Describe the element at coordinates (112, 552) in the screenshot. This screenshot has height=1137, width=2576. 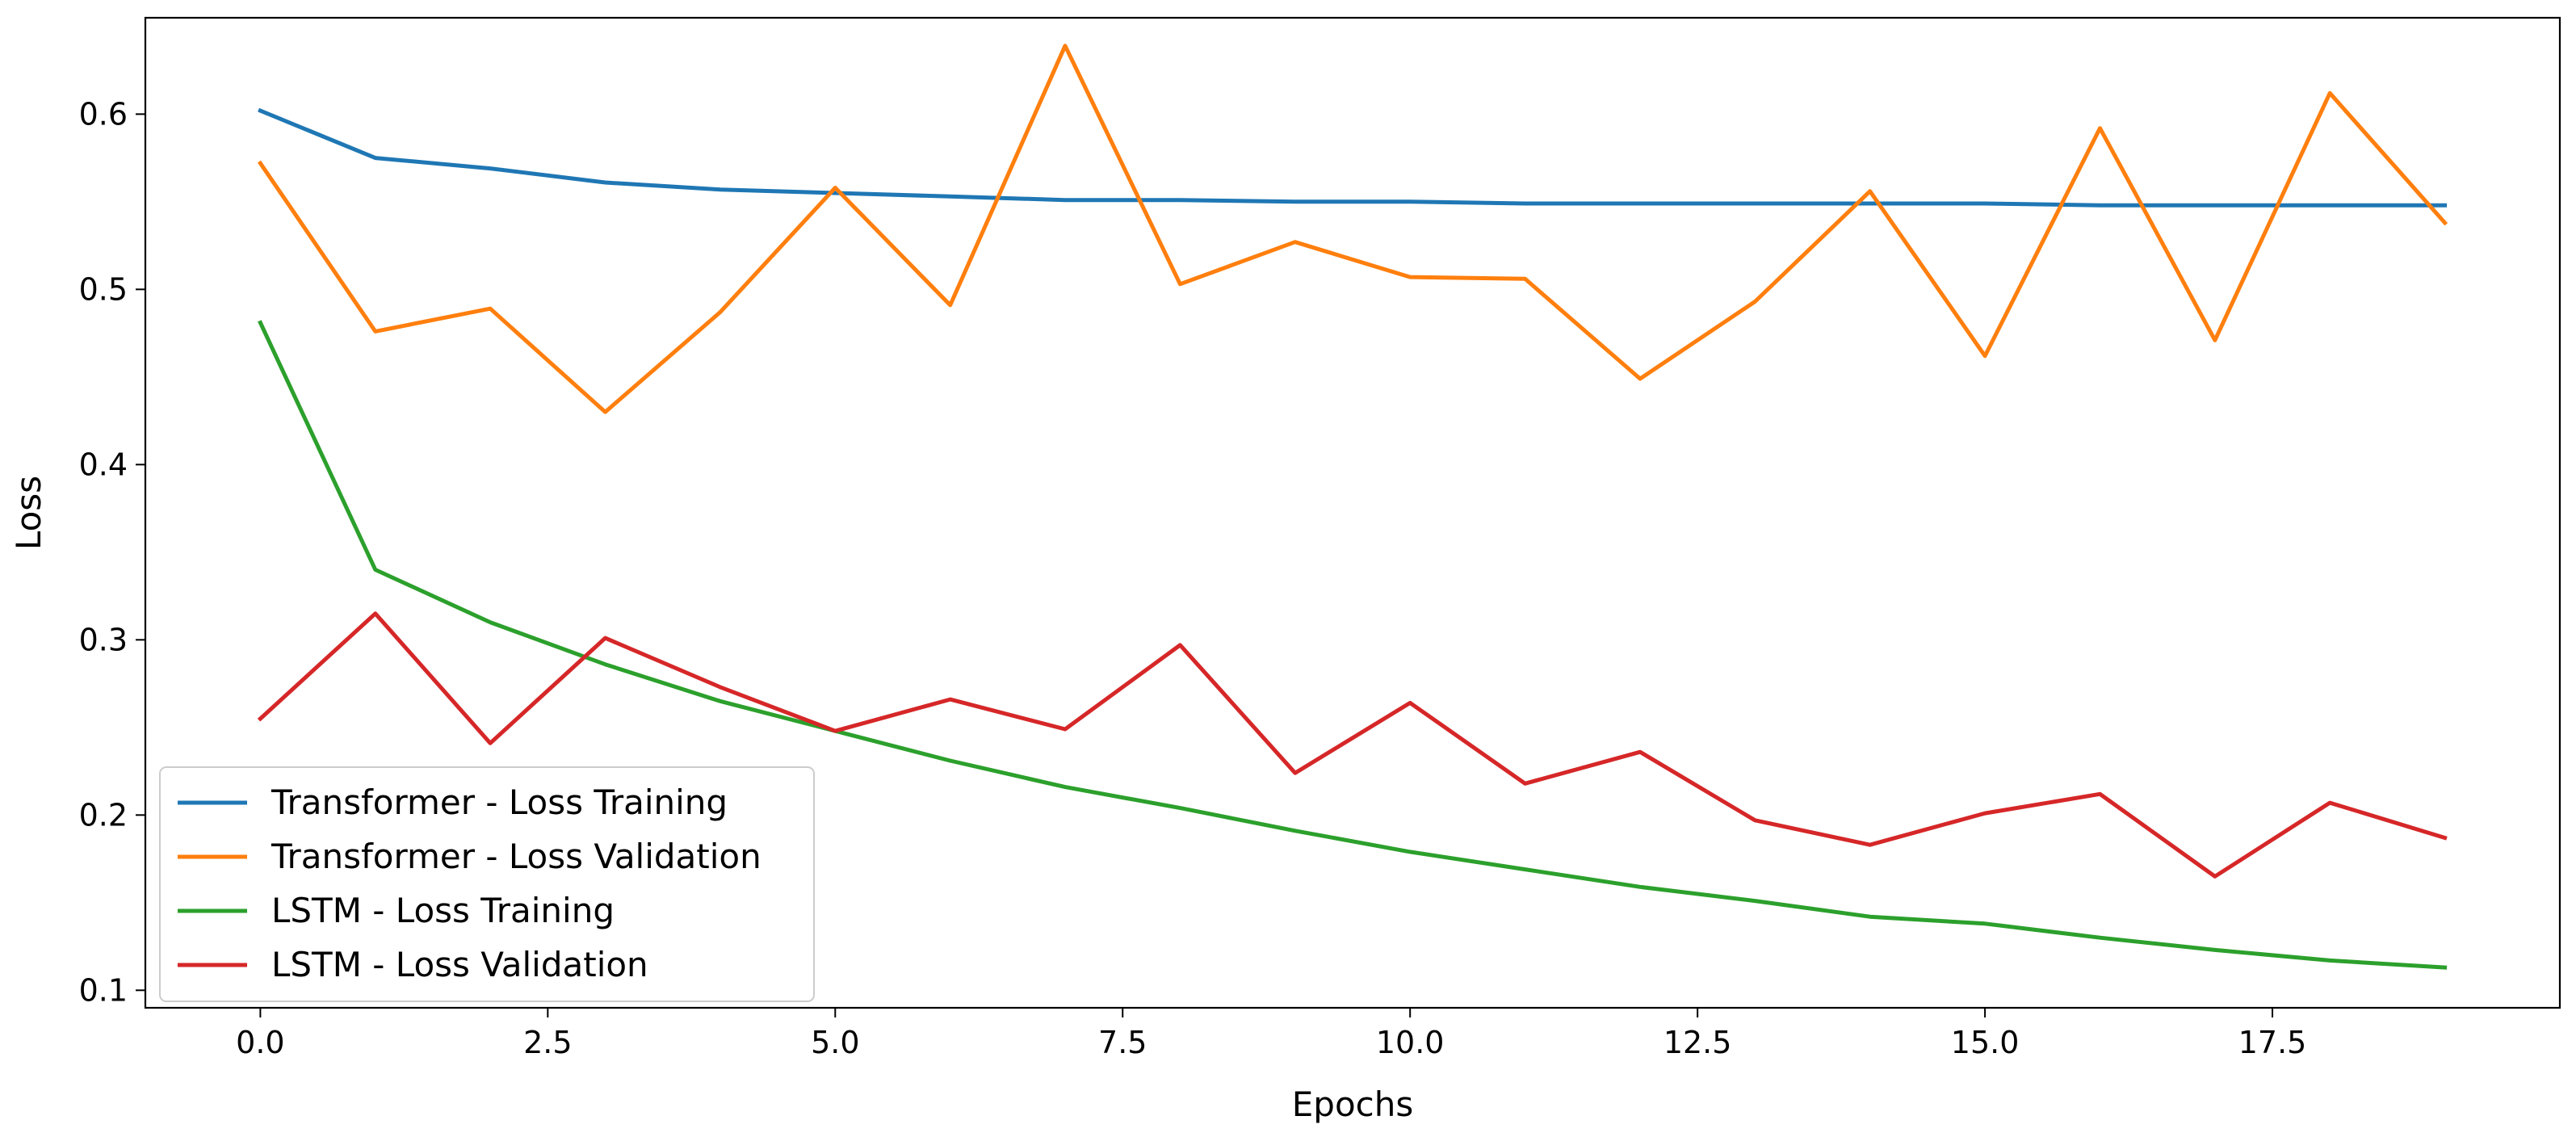
I see `y-axis: 0.1 0.2 0.3 0.4 0.5 0.6` at that location.